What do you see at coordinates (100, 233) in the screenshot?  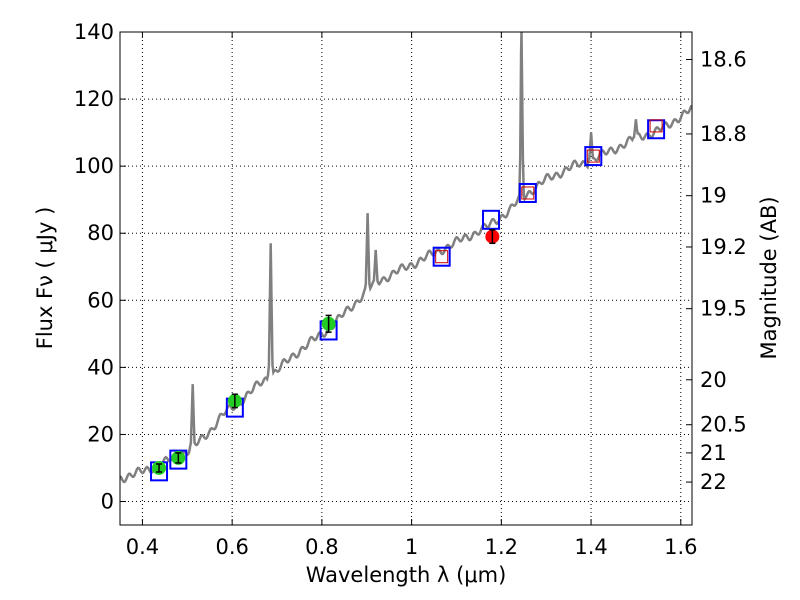 I see `y-tick-label: 80` at bounding box center [100, 233].